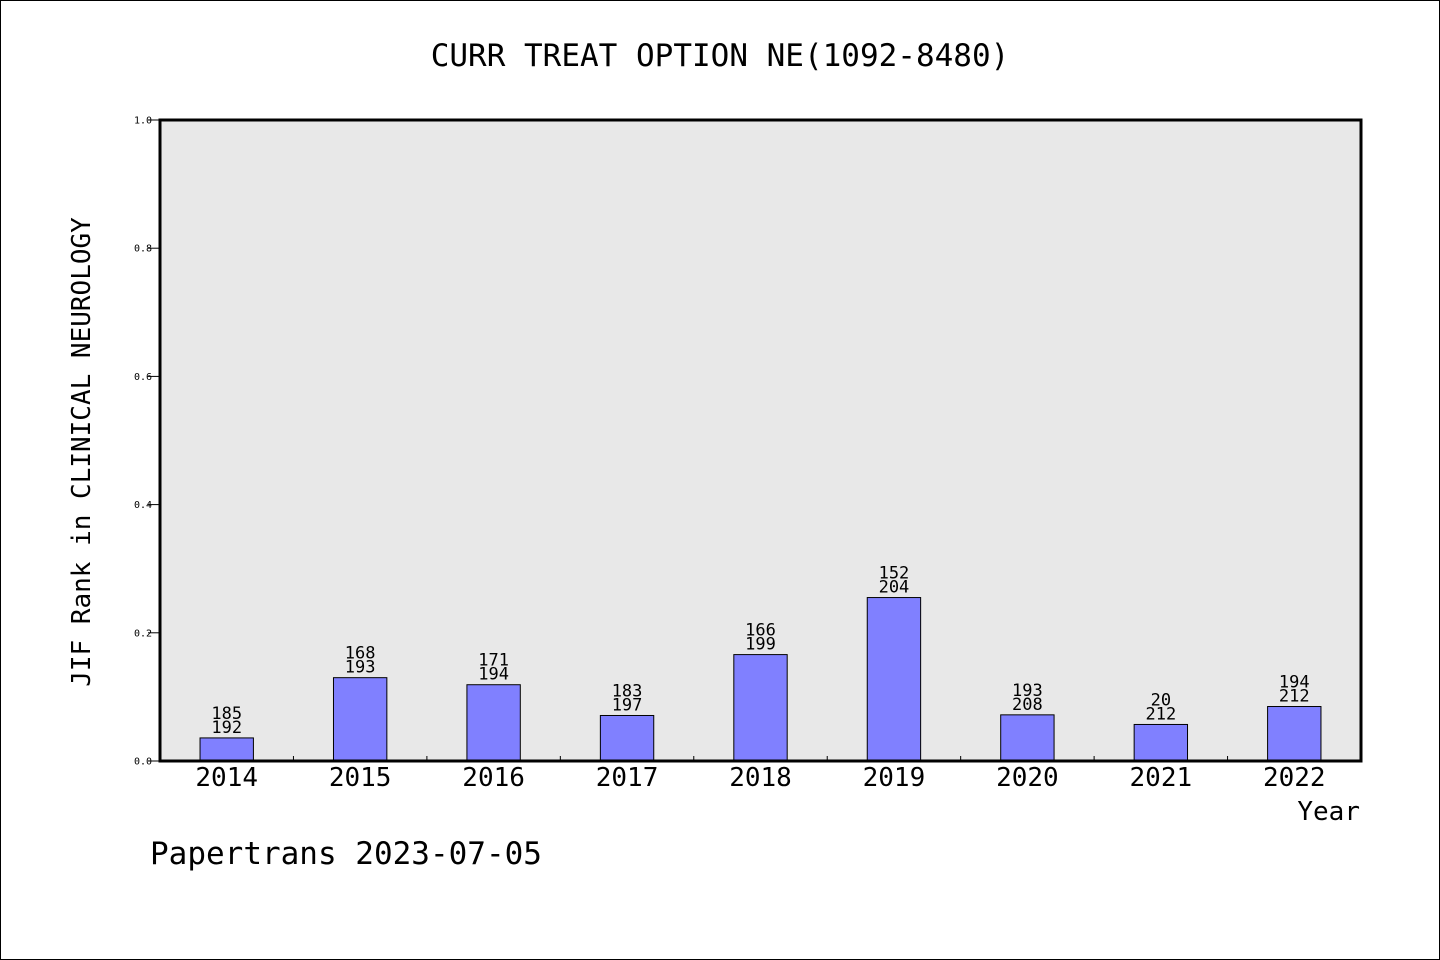  I want to click on rank-label-bottom: 194, so click(493, 675).